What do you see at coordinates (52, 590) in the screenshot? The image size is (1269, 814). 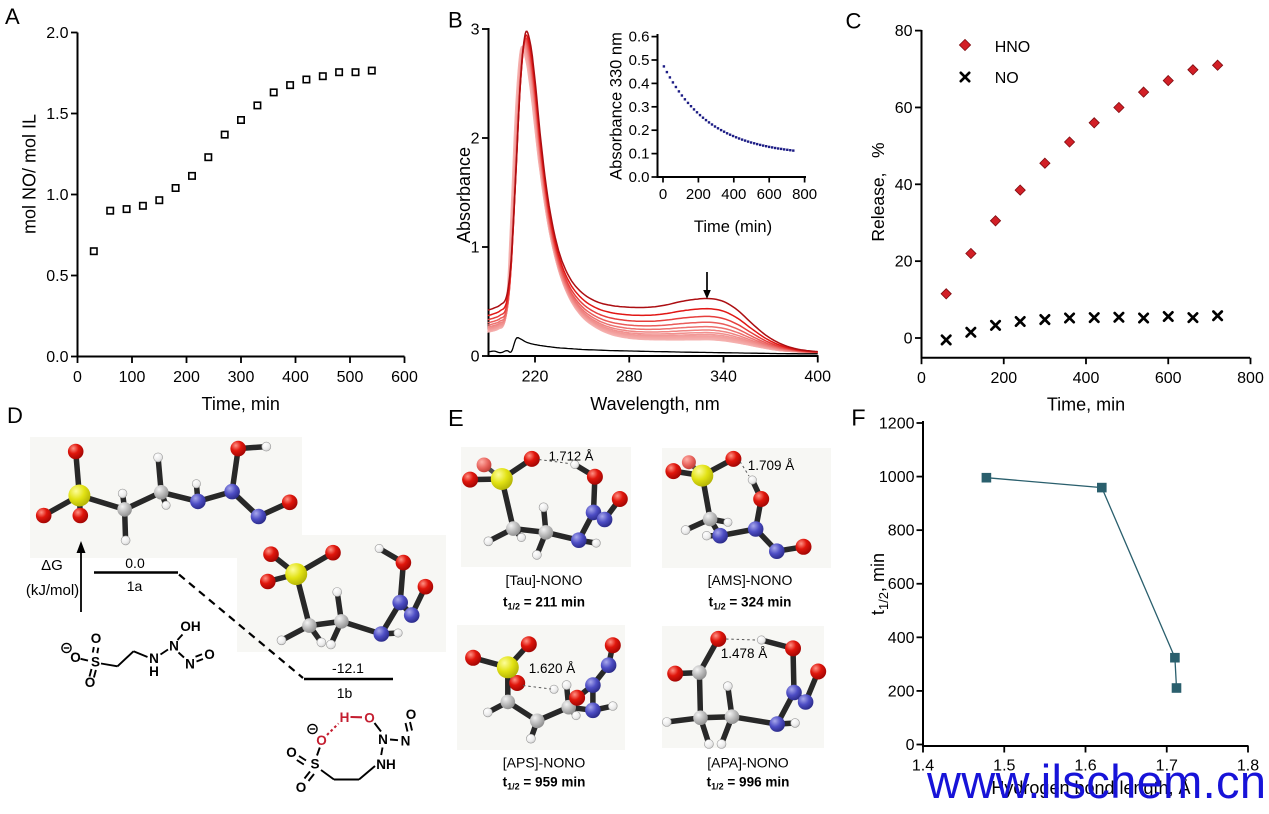 I see `svg-text: (kJ/mol)` at bounding box center [52, 590].